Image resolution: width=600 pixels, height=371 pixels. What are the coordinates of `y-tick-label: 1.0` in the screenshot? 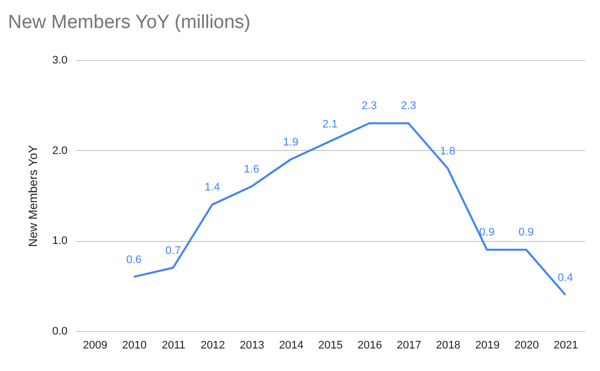 It's located at (60, 241).